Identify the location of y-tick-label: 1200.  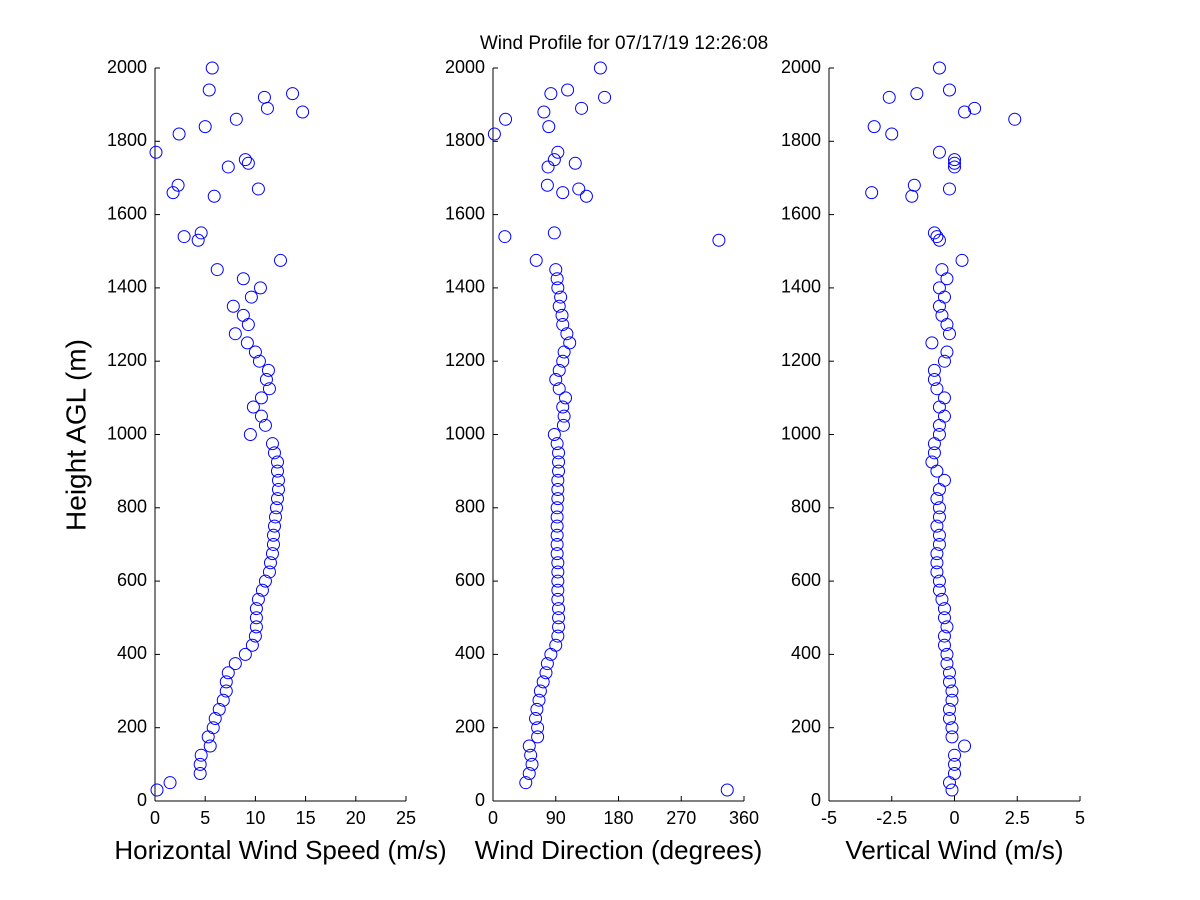
(127, 360).